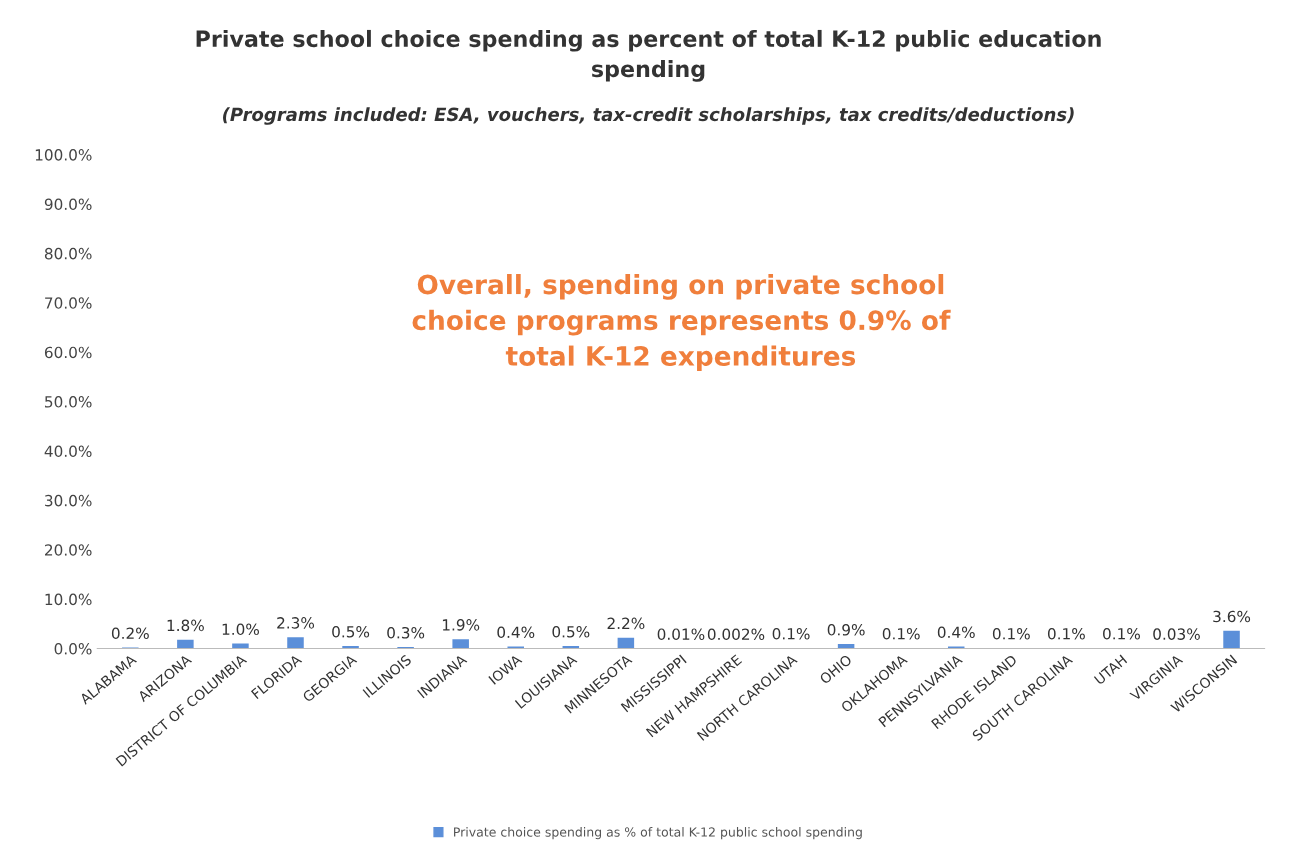 This screenshot has width=1297, height=859. Describe the element at coordinates (185, 625) in the screenshot. I see `data-label: 1.8%` at that location.